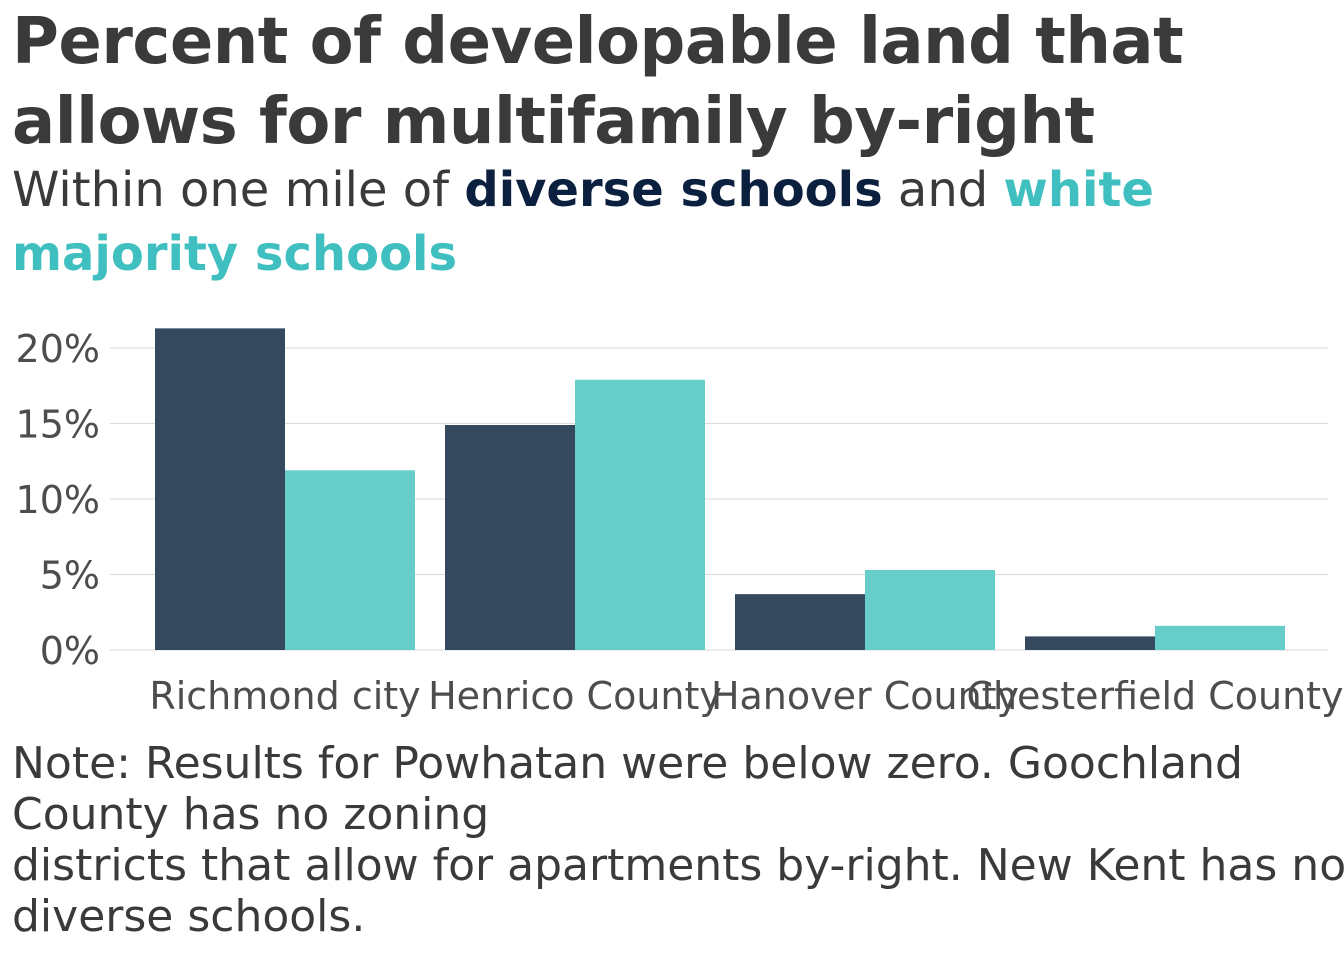  I want to click on x-tick-label: Henrico County, so click(575, 696).